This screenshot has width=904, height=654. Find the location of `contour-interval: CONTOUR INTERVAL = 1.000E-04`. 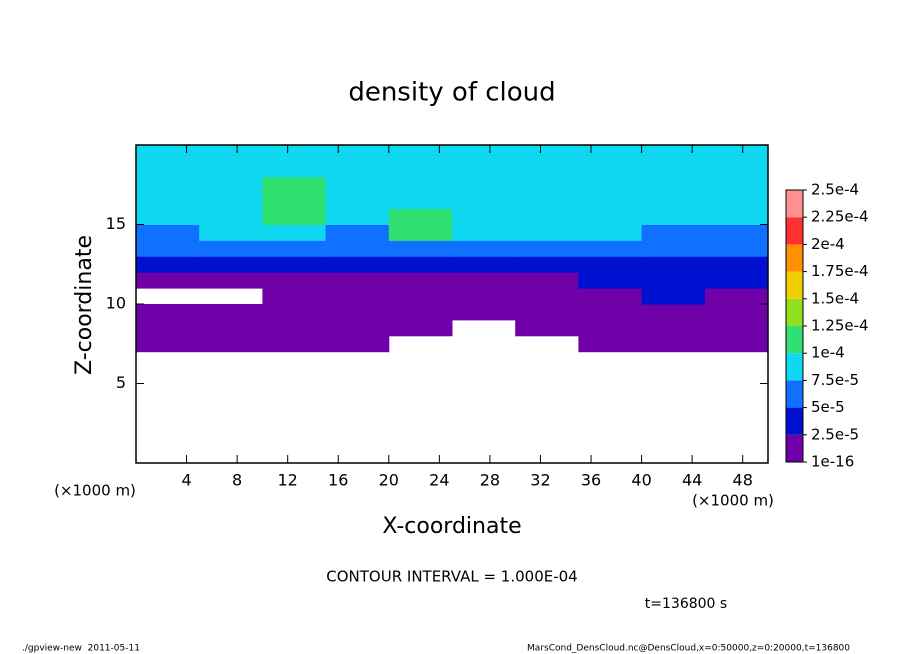

contour-interval: CONTOUR INTERVAL = 1.000E-04 is located at coordinates (451, 577).